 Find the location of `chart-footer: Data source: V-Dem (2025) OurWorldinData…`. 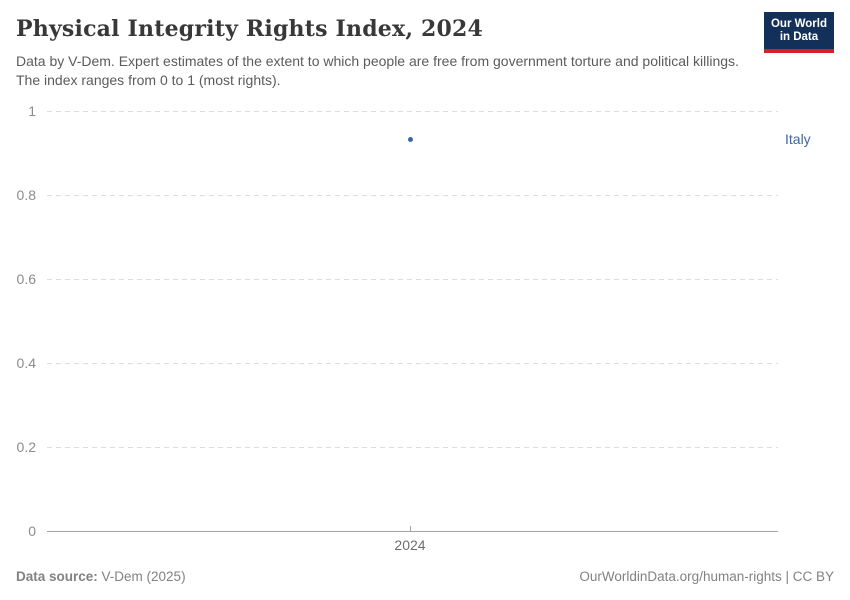

chart-footer: Data source: V-Dem (2025) OurWorldinData… is located at coordinates (425, 576).